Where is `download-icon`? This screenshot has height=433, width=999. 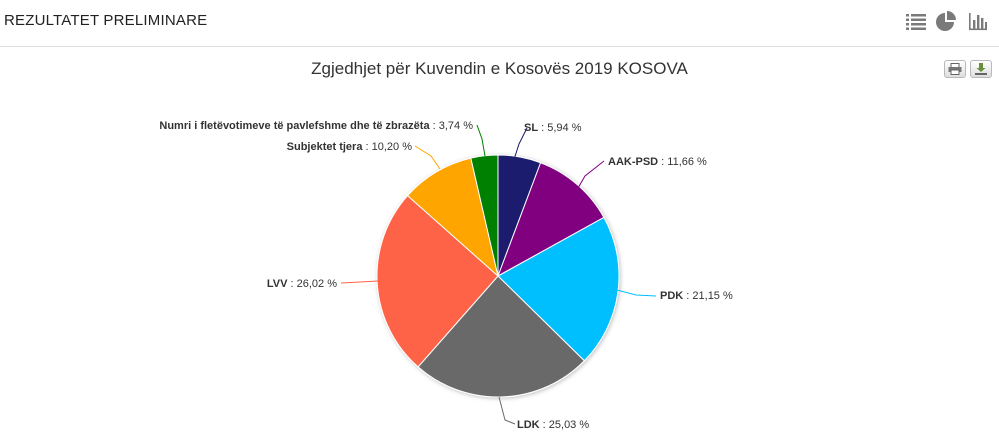
download-icon is located at coordinates (981, 69).